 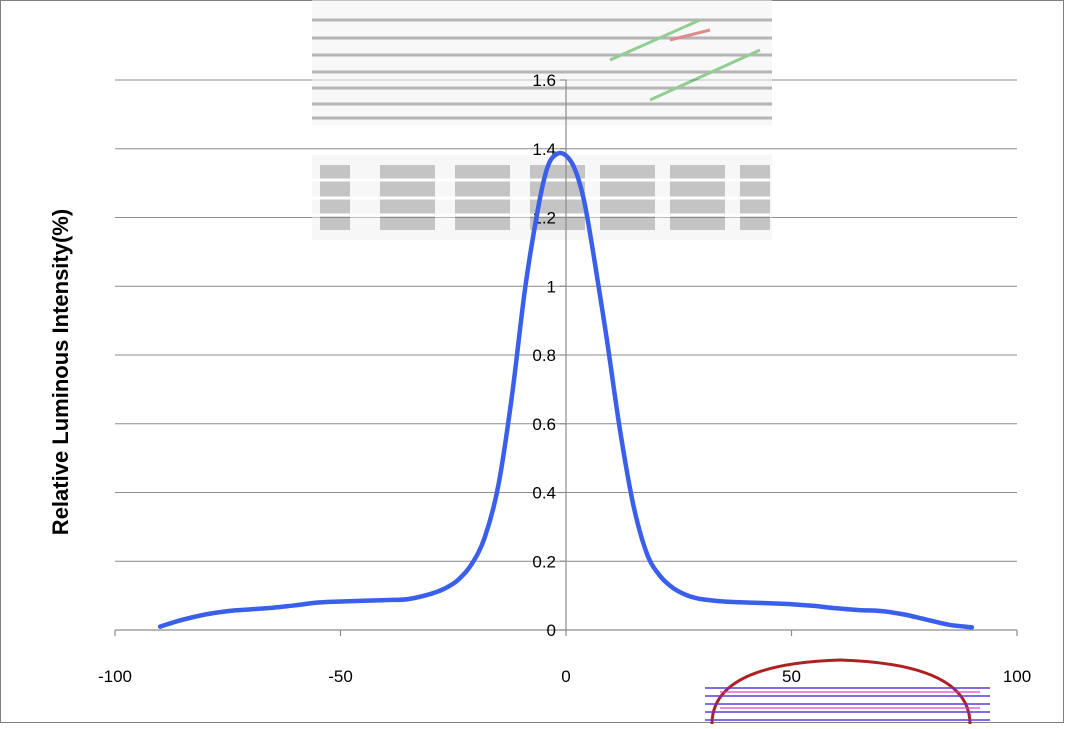 I want to click on x-axis-tick-labels: -100 -50 0 50 100, so click(x=564, y=676).